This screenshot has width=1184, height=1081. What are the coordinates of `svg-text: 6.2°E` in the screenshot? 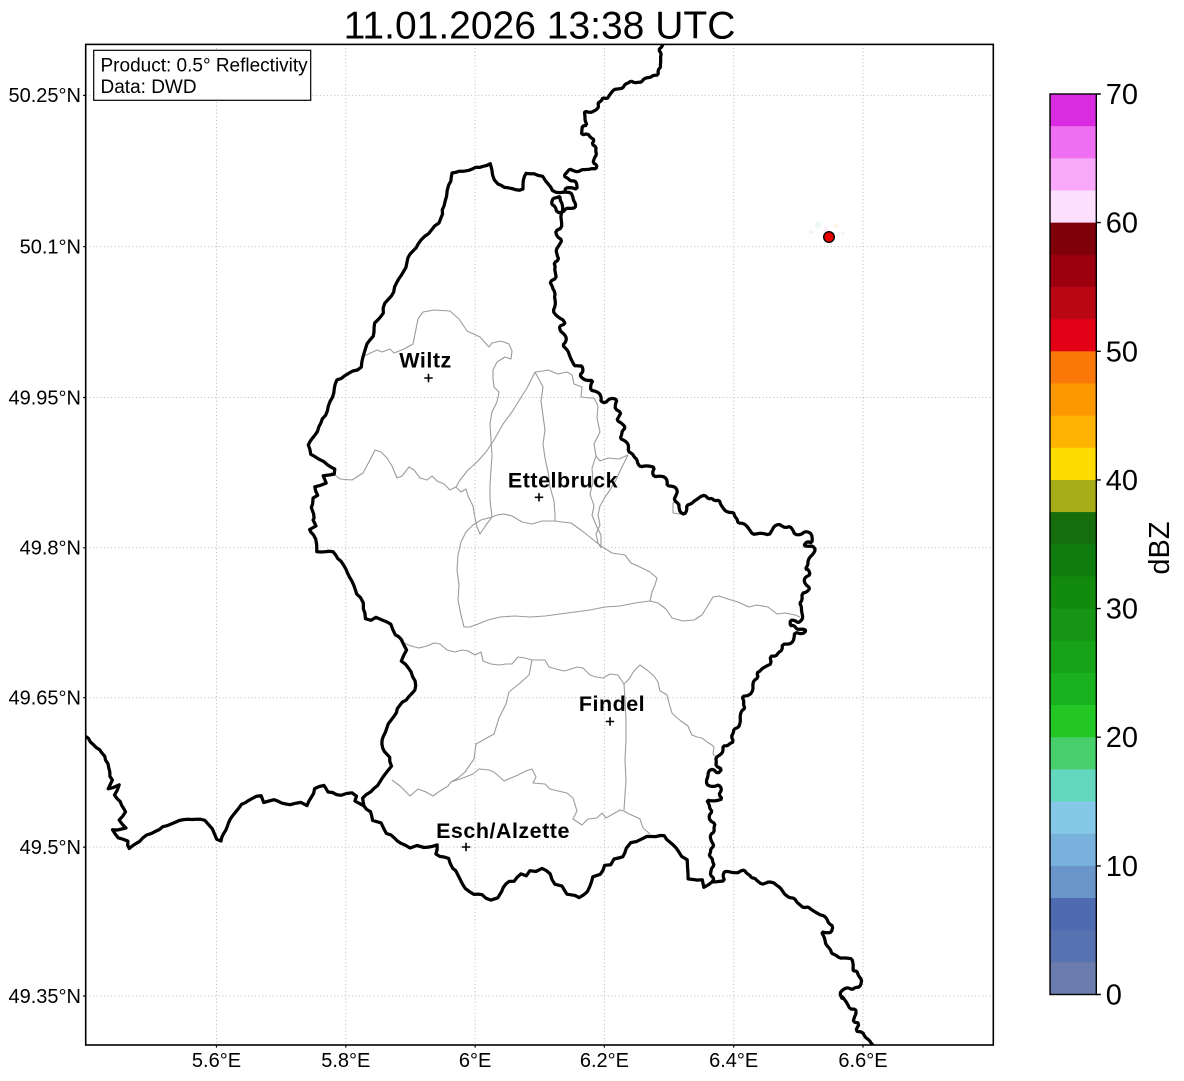 It's located at (604, 1061).